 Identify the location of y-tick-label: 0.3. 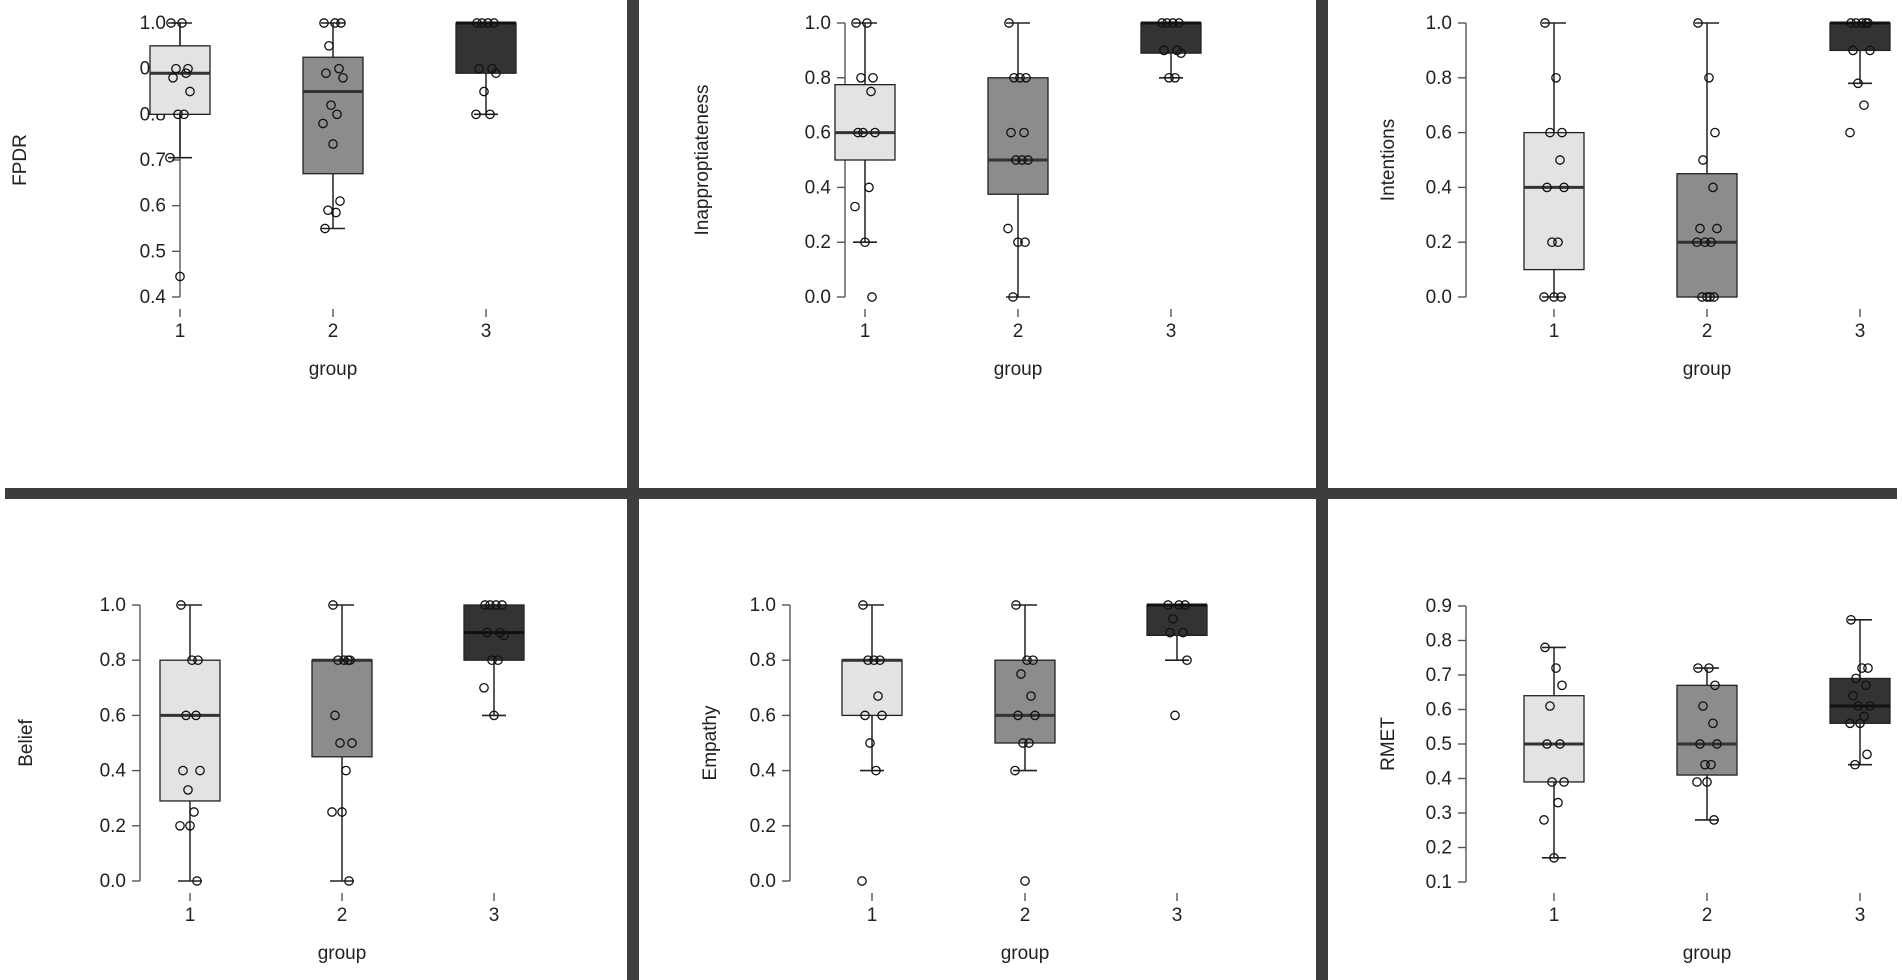
(1439, 813).